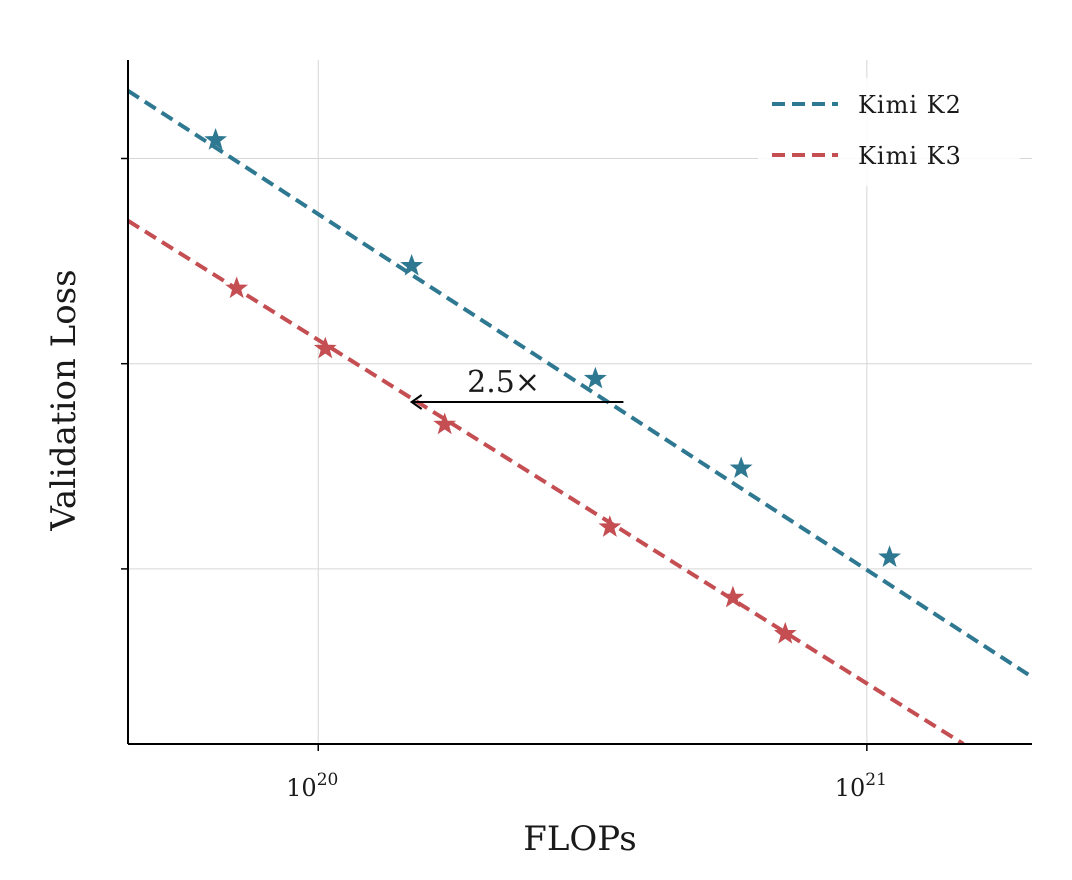  What do you see at coordinates (910, 156) in the screenshot?
I see `legend-label-kimi-k3: Kimi K3` at bounding box center [910, 156].